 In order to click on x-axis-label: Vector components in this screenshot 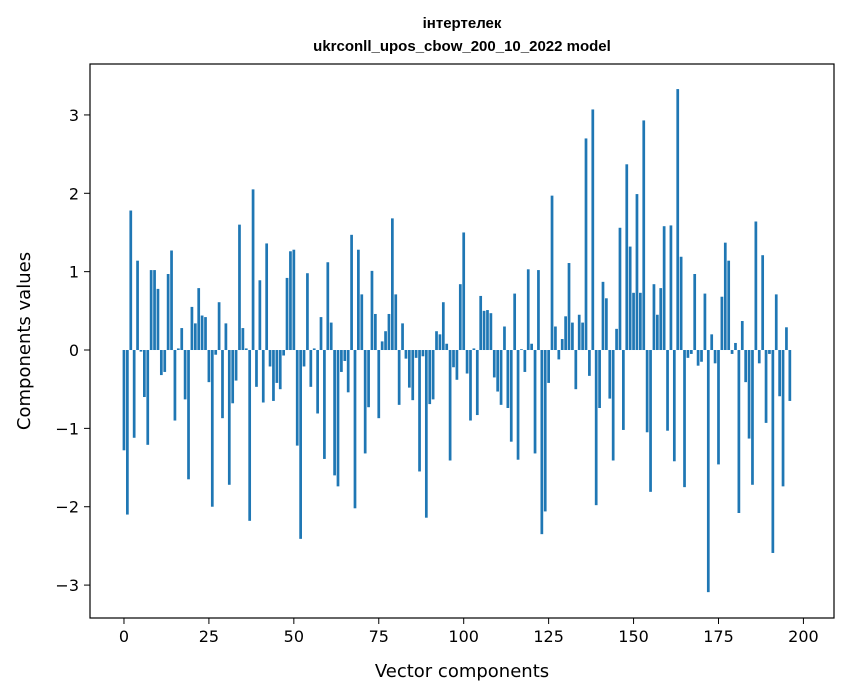, I will do `click(462, 671)`.